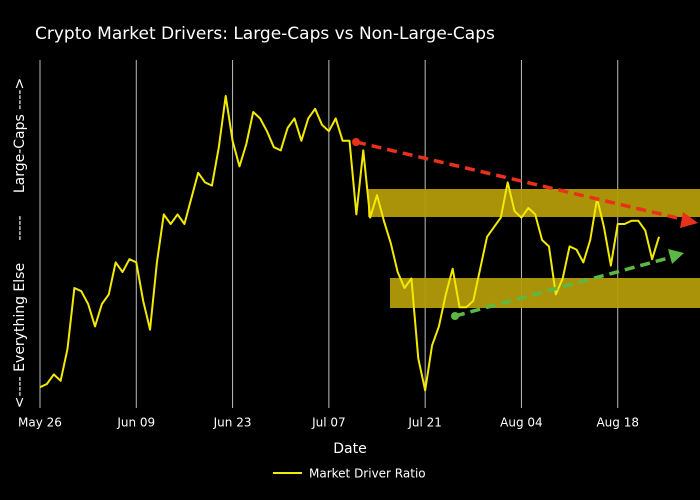 This screenshot has width=700, height=500. What do you see at coordinates (349, 449) in the screenshot?
I see `x-axis-label: Date` at bounding box center [349, 449].